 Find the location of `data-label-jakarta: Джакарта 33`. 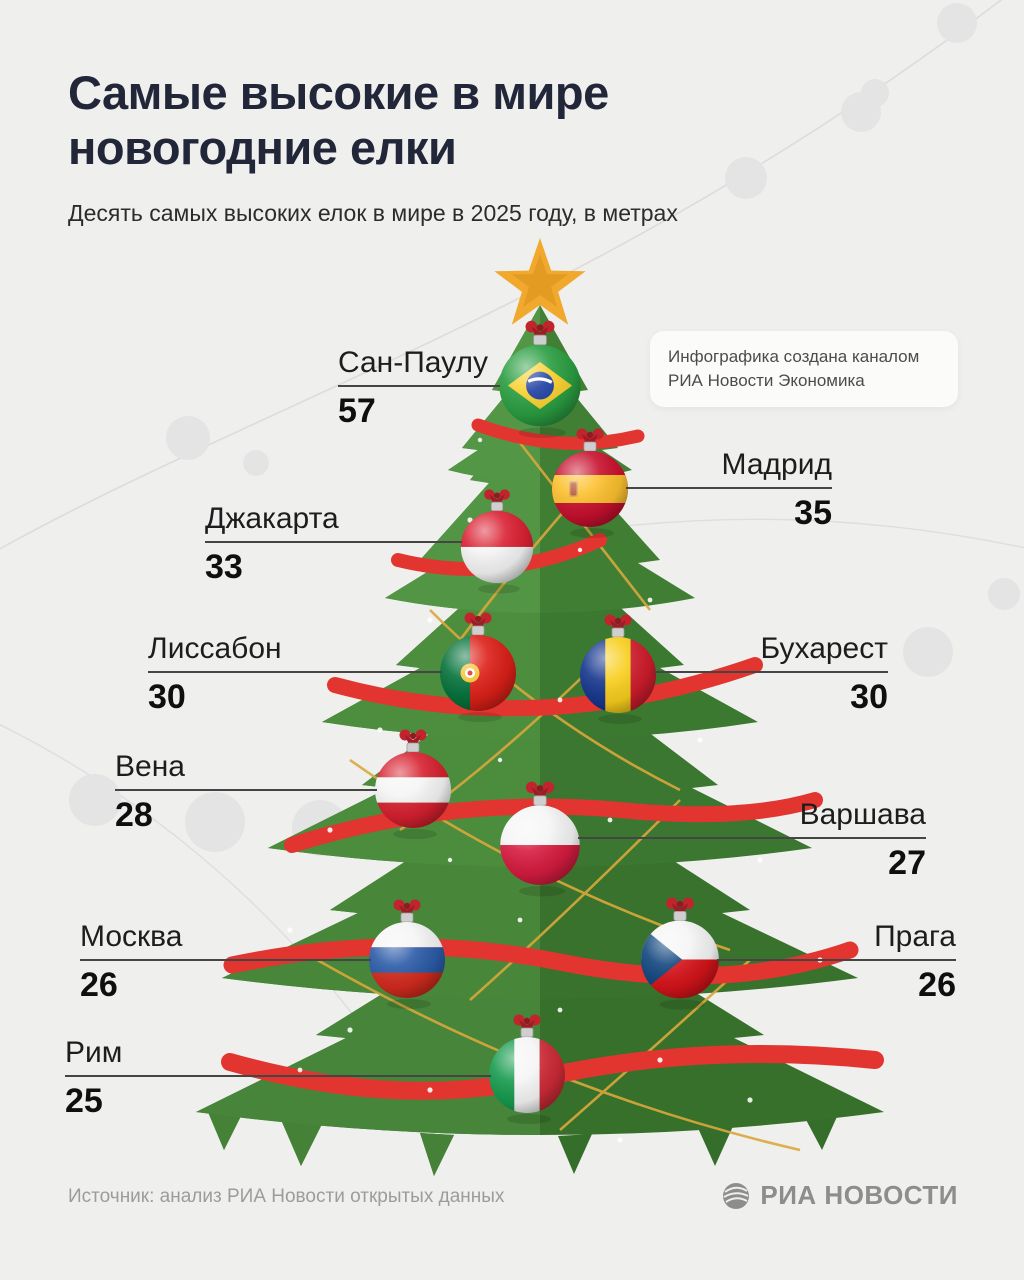

data-label-jakarta: Джакарта 33 is located at coordinates (333, 544).